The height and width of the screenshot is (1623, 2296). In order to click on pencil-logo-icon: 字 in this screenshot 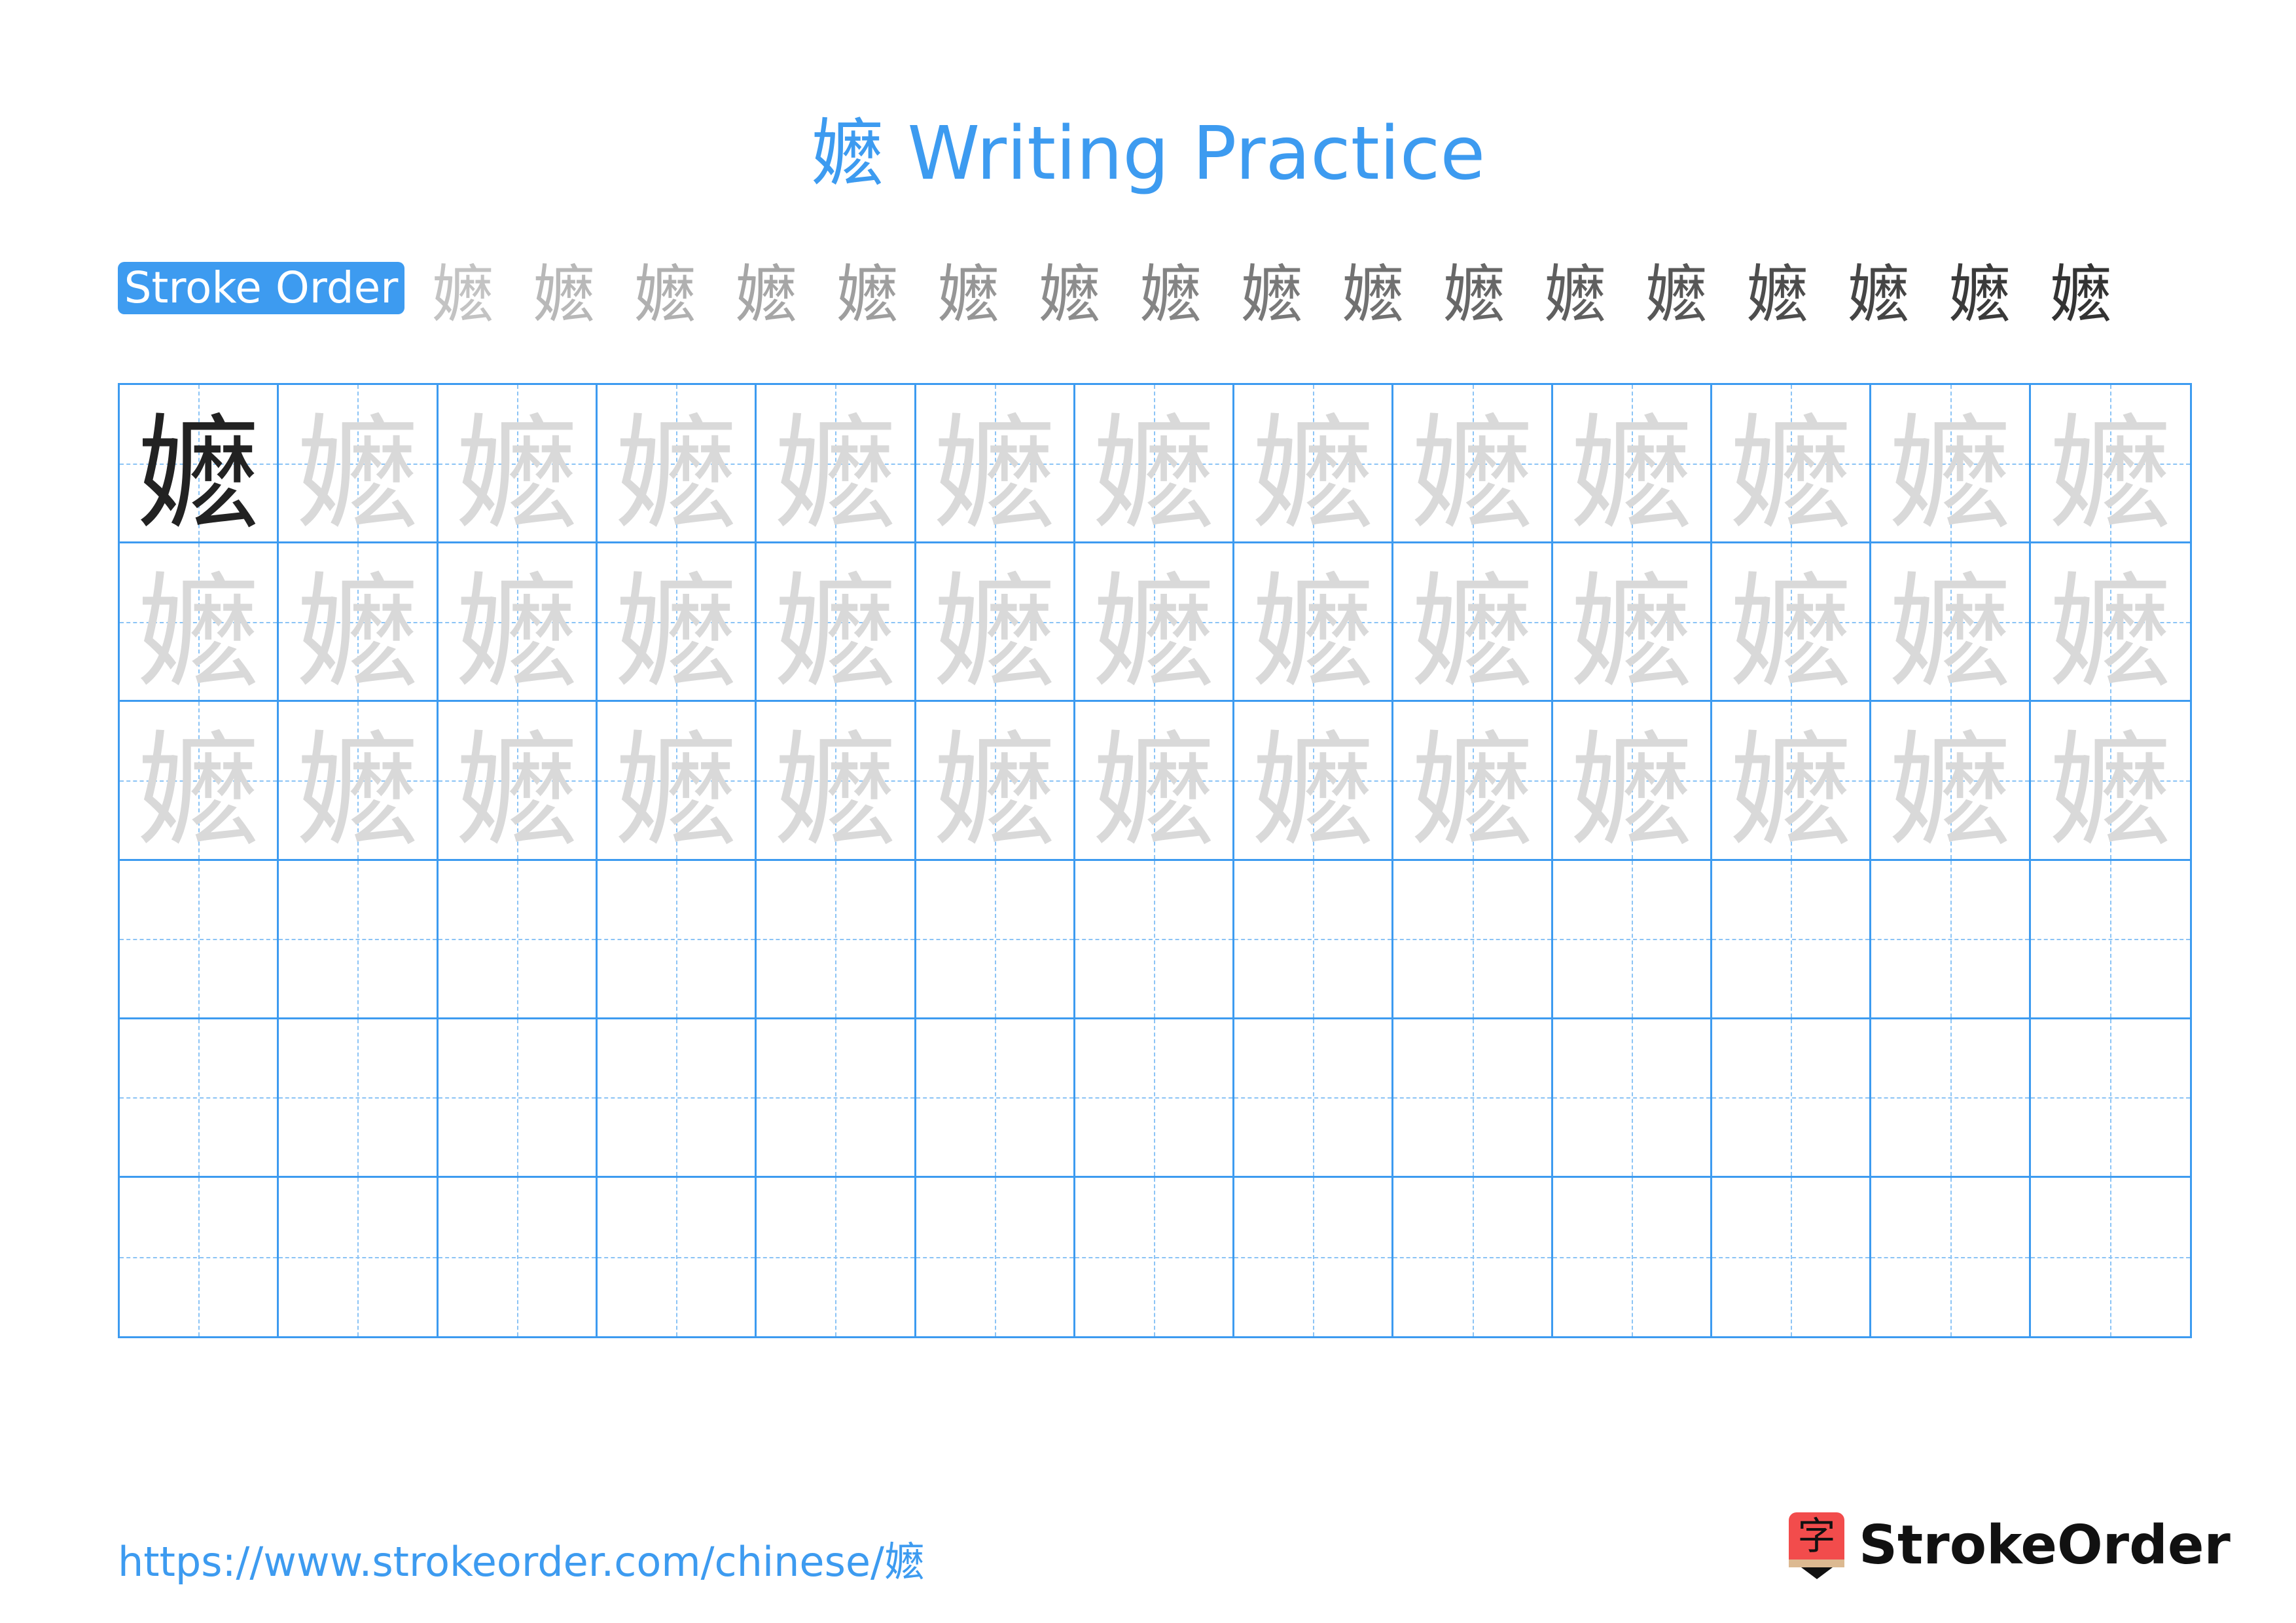, I will do `click(1816, 1545)`.